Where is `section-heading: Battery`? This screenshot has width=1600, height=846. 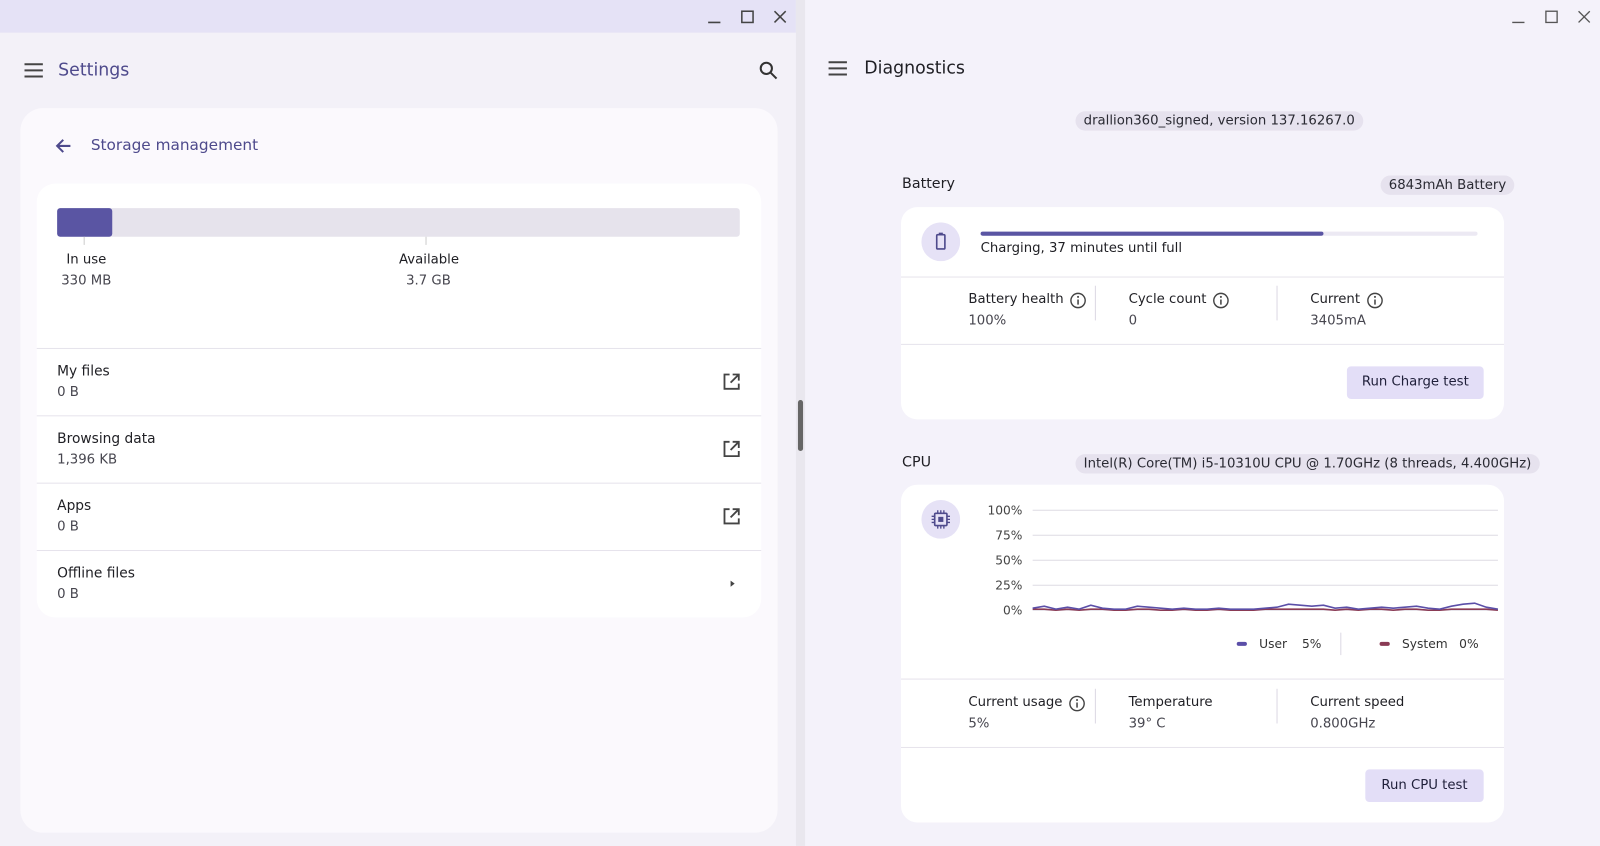 section-heading: Battery is located at coordinates (928, 183).